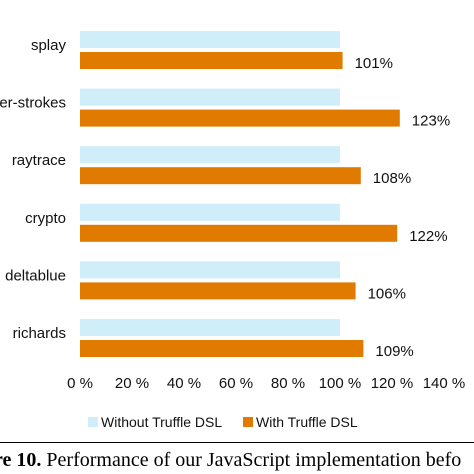 The height and width of the screenshot is (474, 474). Describe the element at coordinates (431, 121) in the screenshot. I see `data-label: 123%` at that location.